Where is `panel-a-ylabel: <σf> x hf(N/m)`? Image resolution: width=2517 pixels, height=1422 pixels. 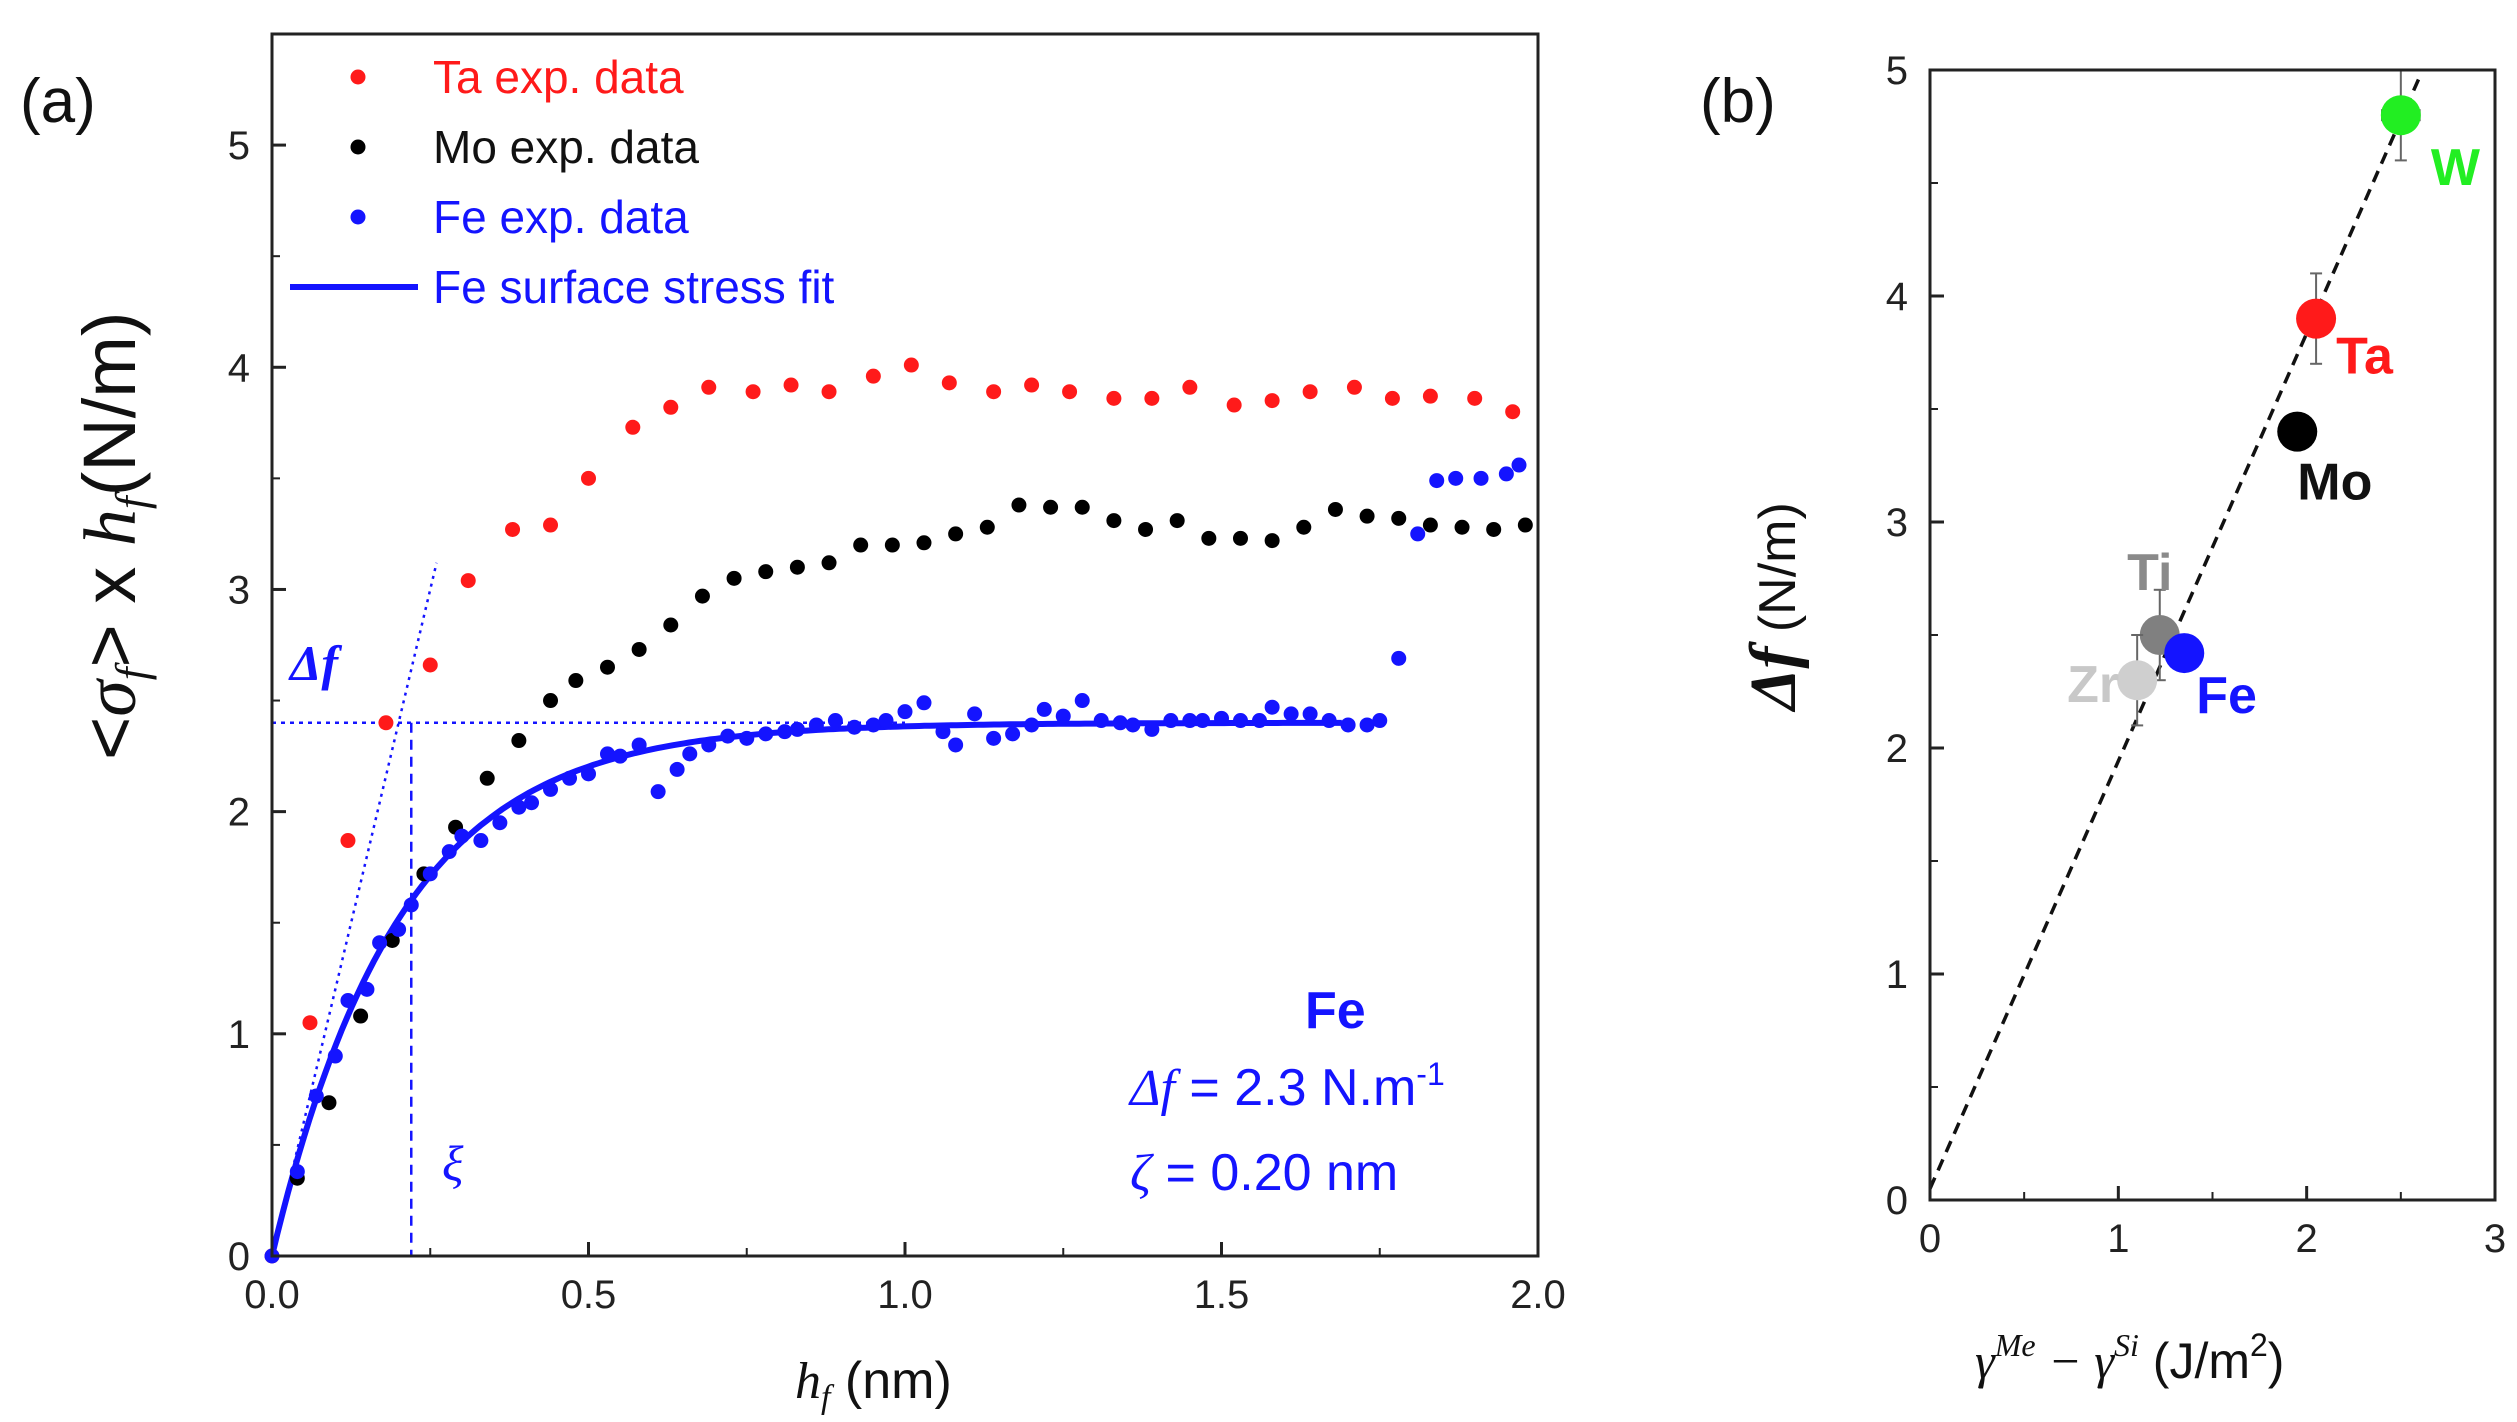
panel-a-ylabel: <σf> x hf(N/m) is located at coordinates (112, 535).